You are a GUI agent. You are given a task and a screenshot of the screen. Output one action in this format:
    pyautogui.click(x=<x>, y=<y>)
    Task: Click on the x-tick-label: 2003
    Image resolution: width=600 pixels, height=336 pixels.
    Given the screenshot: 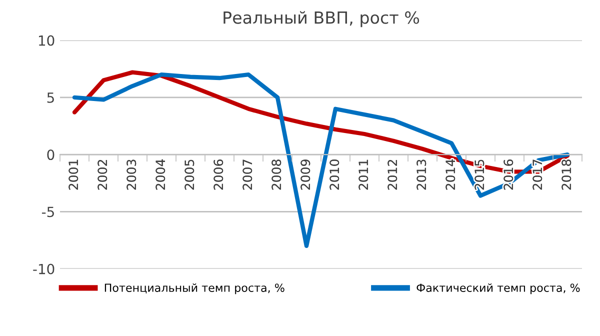 What is the action you would take?
    pyautogui.click(x=131, y=175)
    